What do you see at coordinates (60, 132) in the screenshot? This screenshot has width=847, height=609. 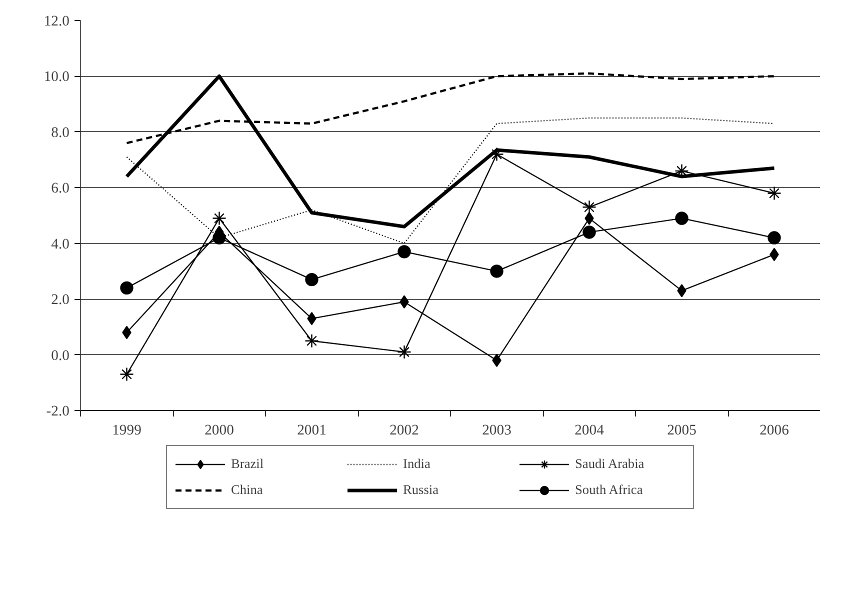 I see `y-tick-label: 8.0` at bounding box center [60, 132].